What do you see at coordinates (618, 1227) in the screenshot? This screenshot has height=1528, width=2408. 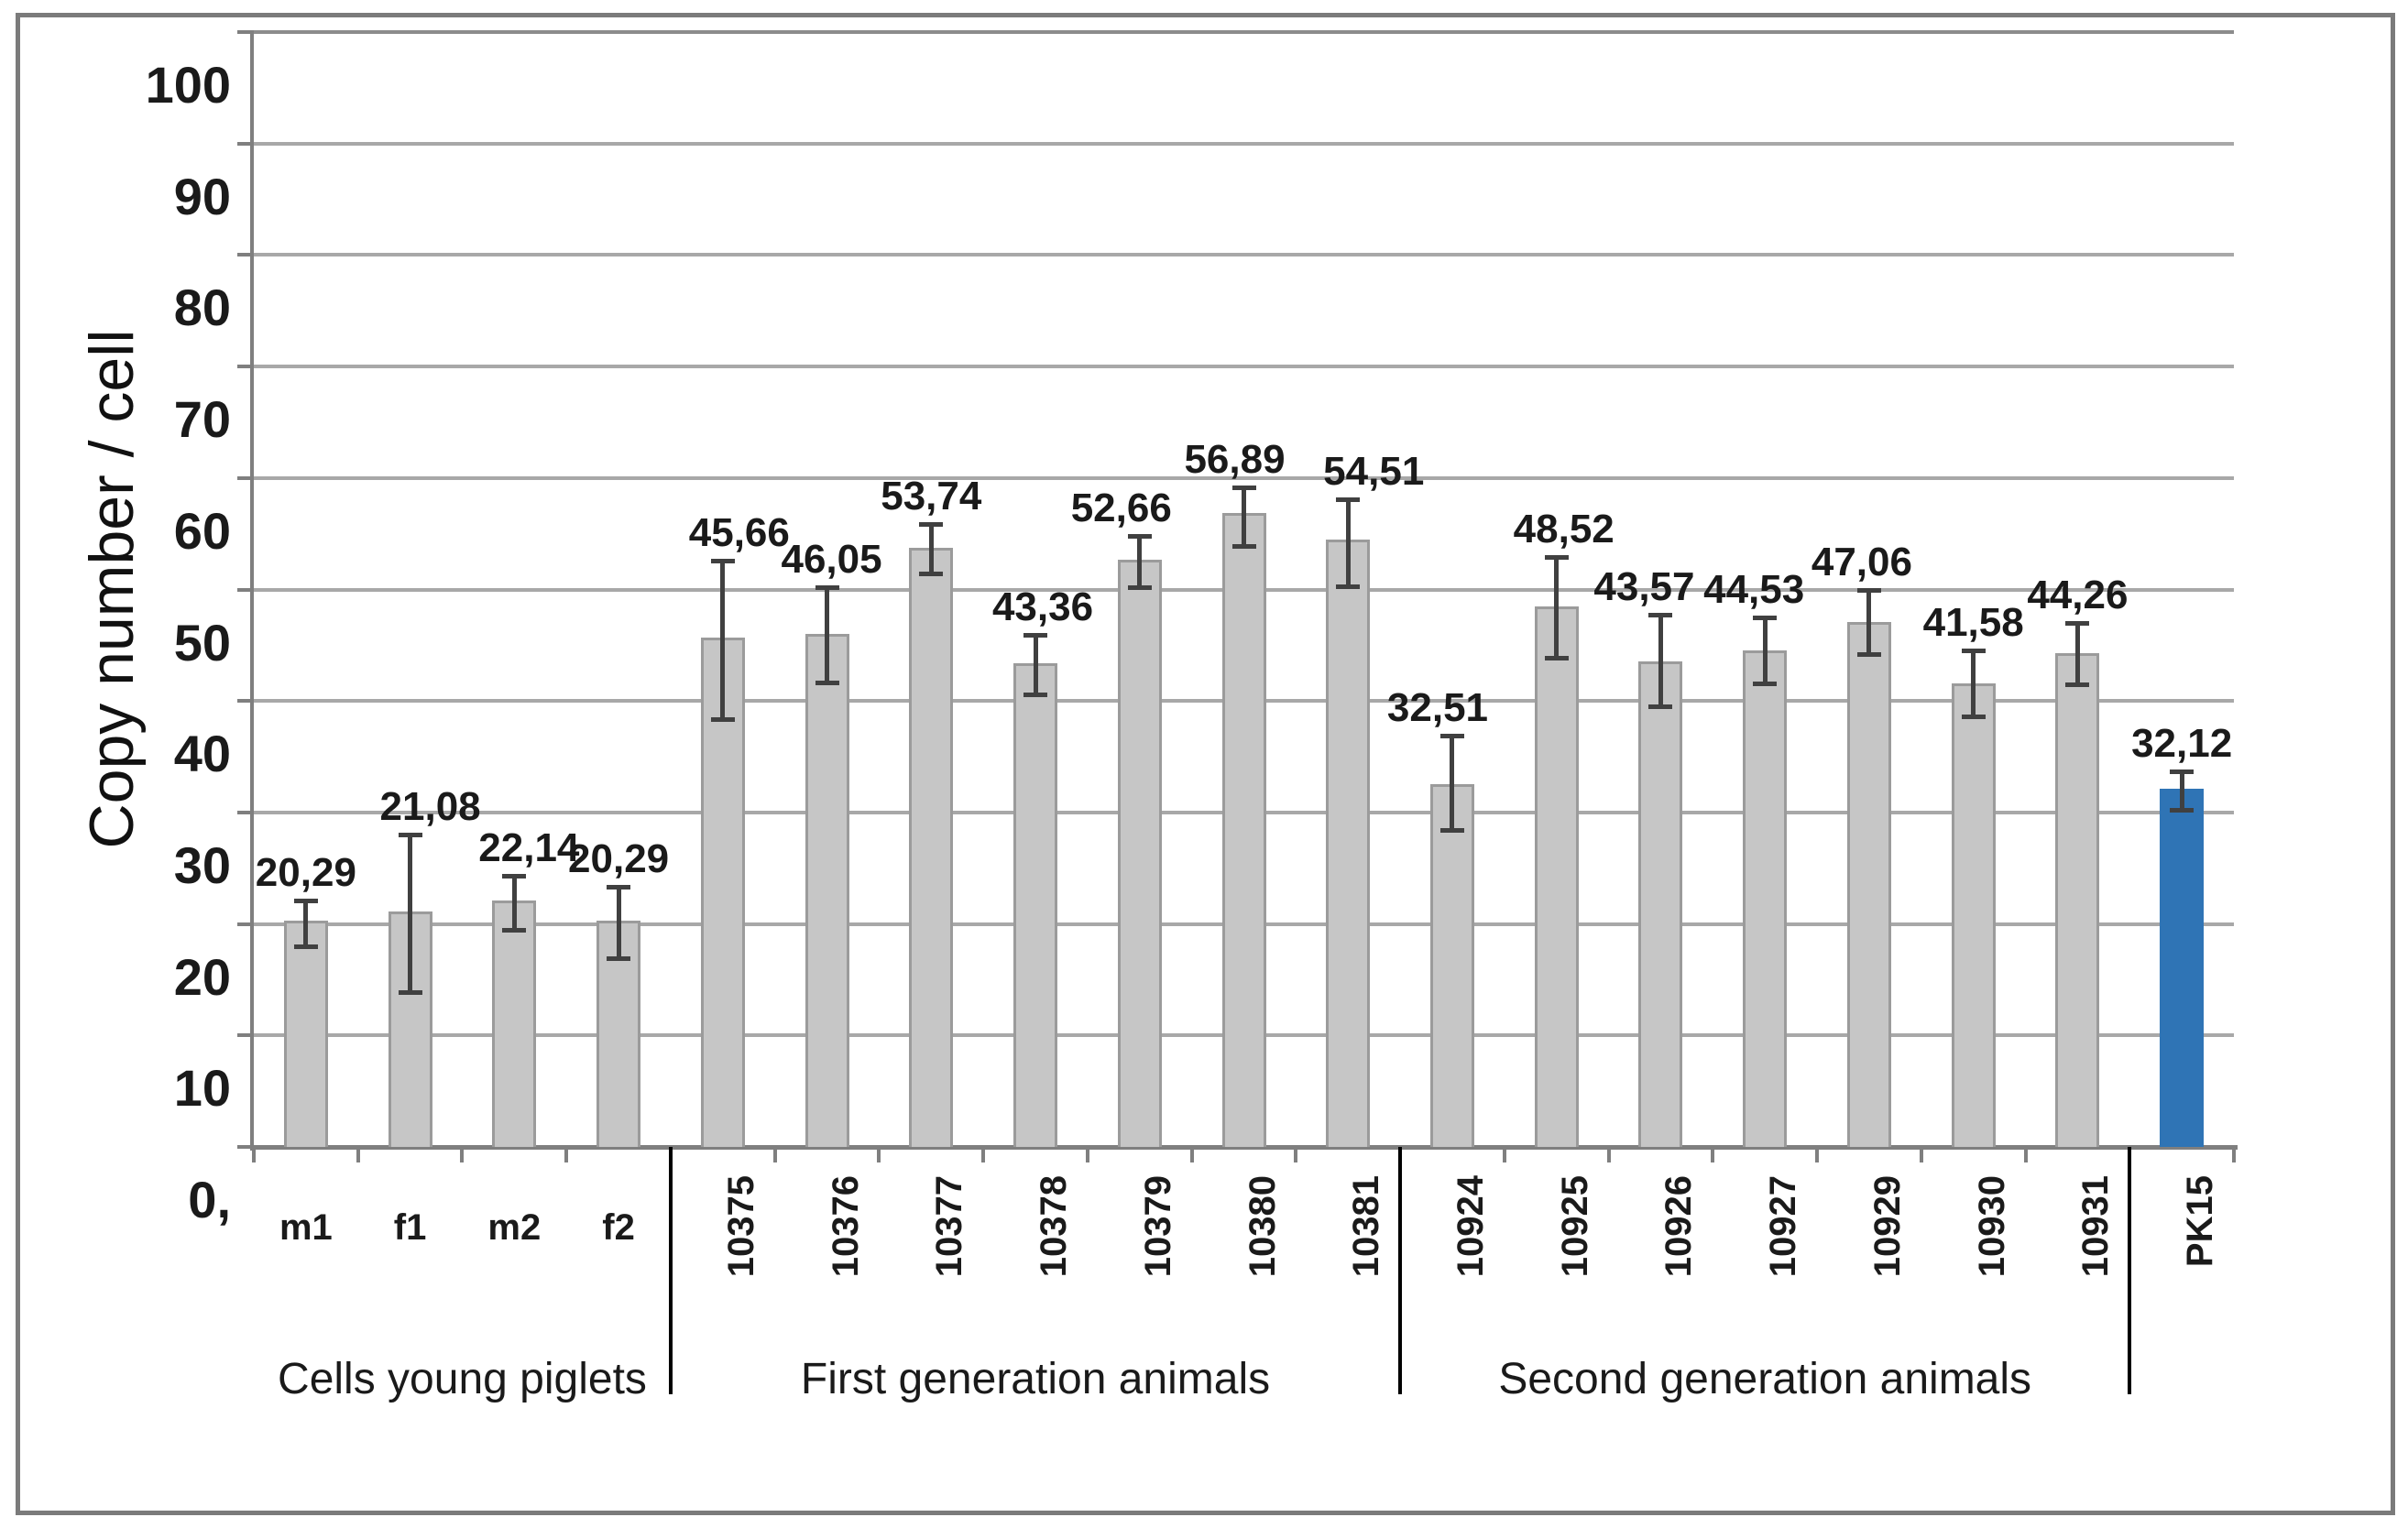 I see `x-tick-label-f2: f2` at bounding box center [618, 1227].